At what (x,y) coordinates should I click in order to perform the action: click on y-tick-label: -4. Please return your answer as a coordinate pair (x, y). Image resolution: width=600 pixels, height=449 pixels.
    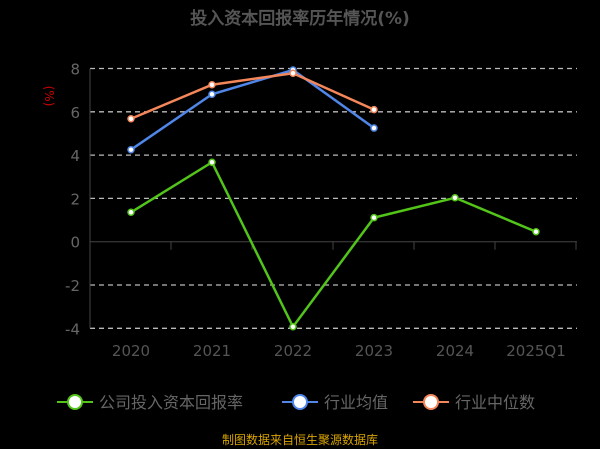
    Looking at the image, I should click on (72, 329).